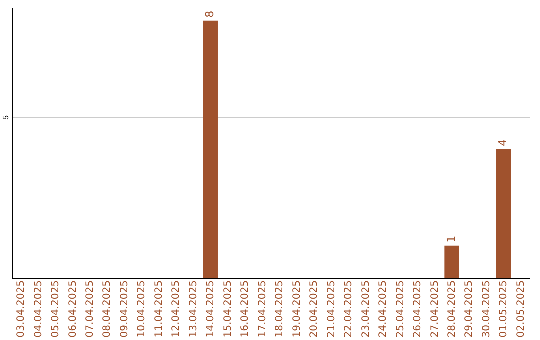  Describe the element at coordinates (435, 309) in the screenshot. I see `x-tick-label: 27.04.2025` at that location.